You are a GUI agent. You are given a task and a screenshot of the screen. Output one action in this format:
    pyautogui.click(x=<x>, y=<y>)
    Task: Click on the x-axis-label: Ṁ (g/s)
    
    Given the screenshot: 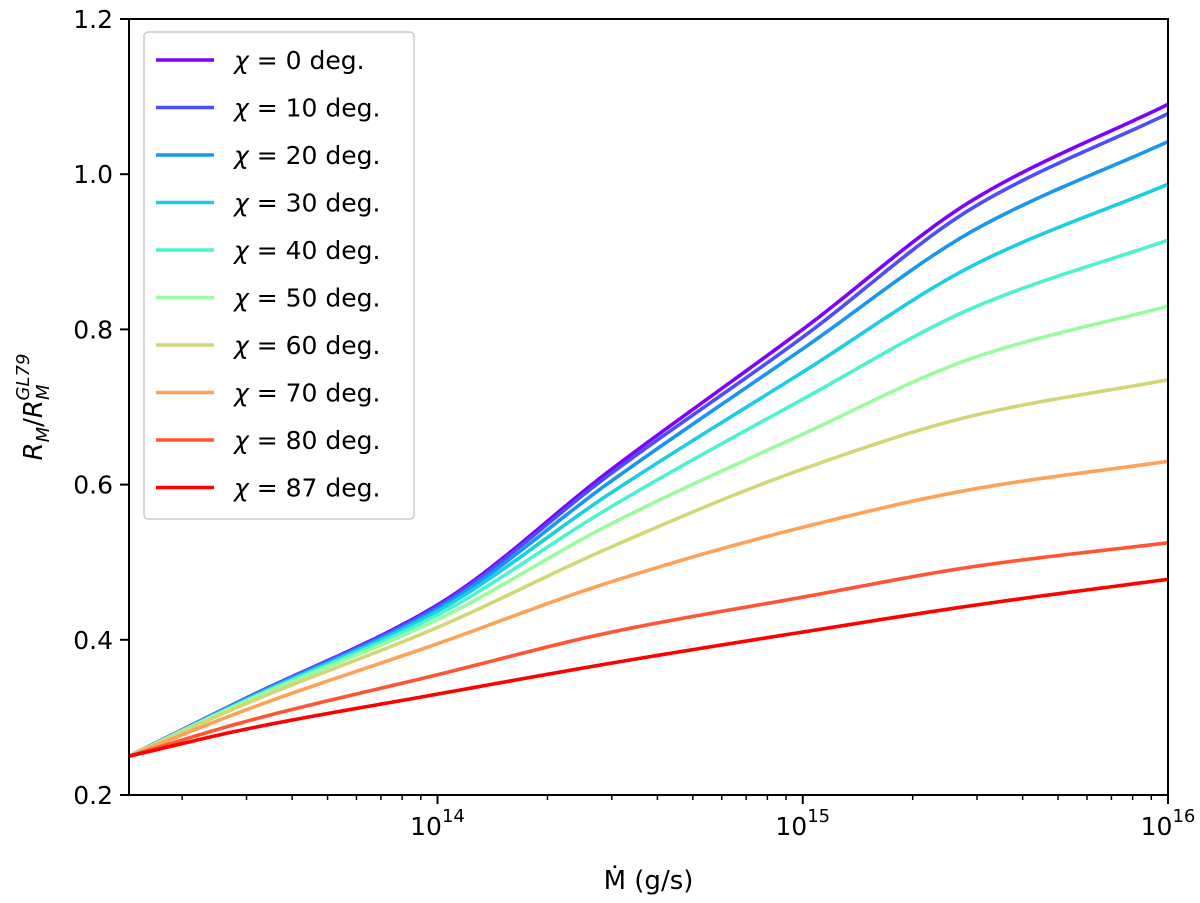 What is the action you would take?
    pyautogui.click(x=649, y=880)
    